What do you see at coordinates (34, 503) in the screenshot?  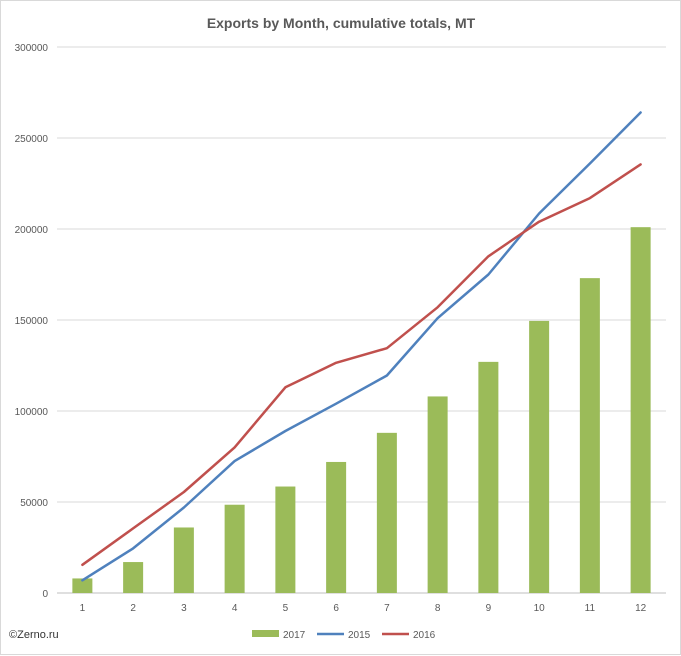 I see `y-tick-label: 50000` at bounding box center [34, 503].